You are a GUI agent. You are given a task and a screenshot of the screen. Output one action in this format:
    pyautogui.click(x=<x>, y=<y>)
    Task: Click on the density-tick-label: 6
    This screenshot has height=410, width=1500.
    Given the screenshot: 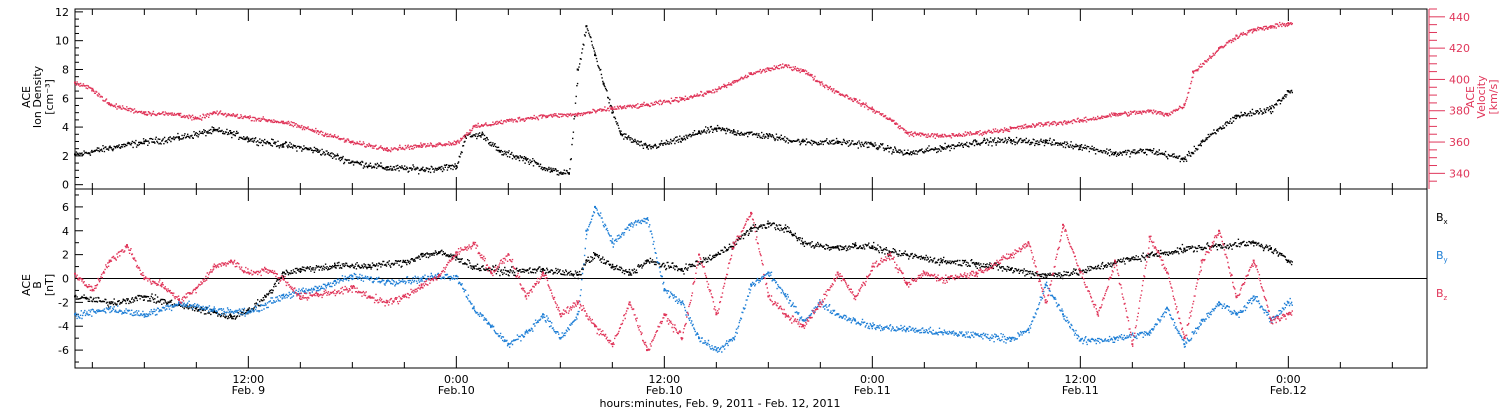 What is the action you would take?
    pyautogui.click(x=65, y=98)
    